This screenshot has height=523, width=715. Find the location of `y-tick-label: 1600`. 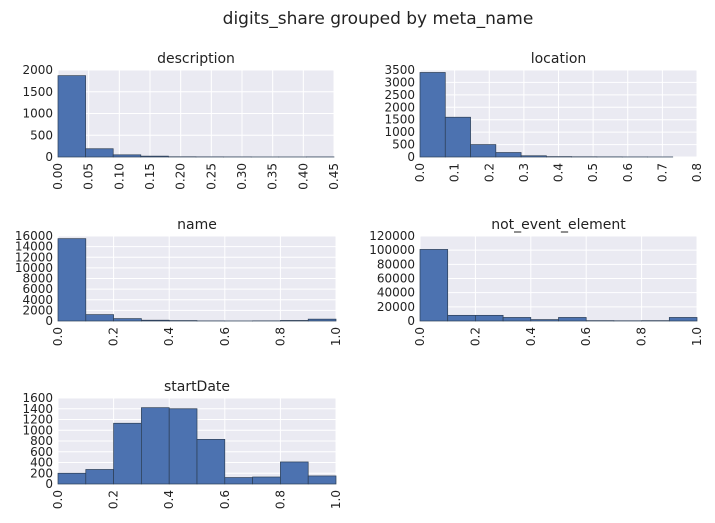

y-tick-label: 1600 is located at coordinates (37, 398).